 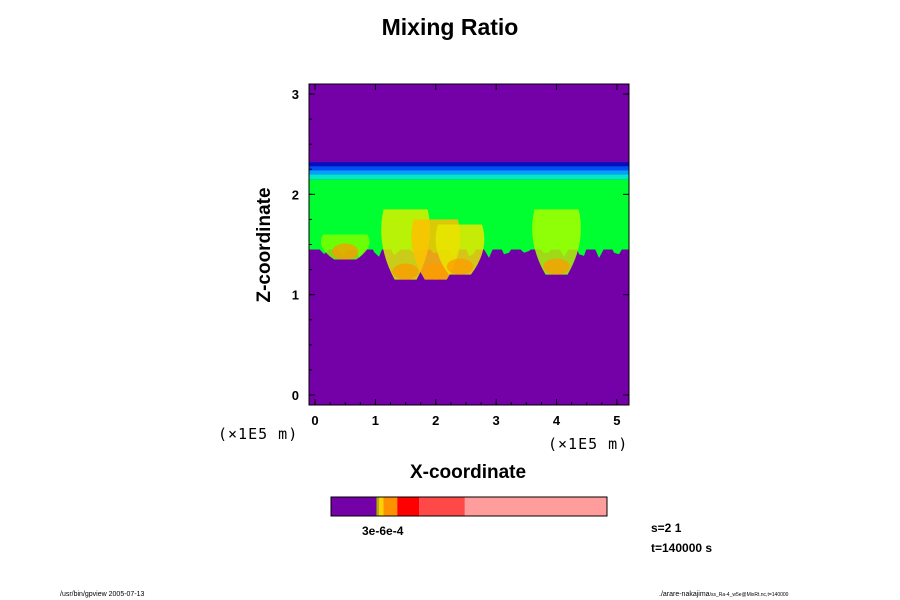 I want to click on x-tick-label-3: 3, so click(x=496, y=420).